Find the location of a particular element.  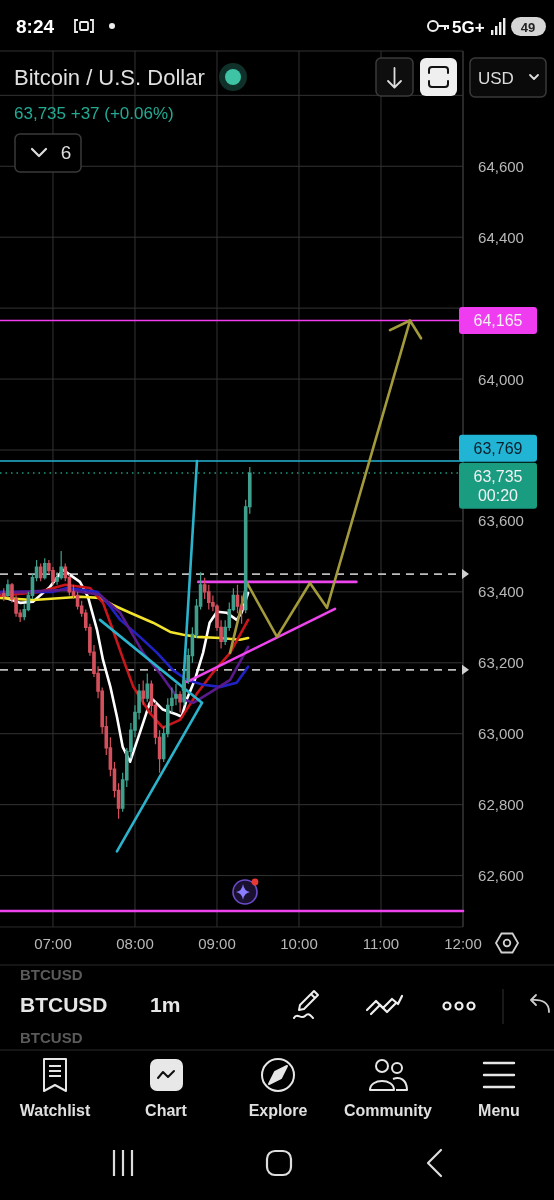

ref-line-label: 64,165 is located at coordinates (498, 321).